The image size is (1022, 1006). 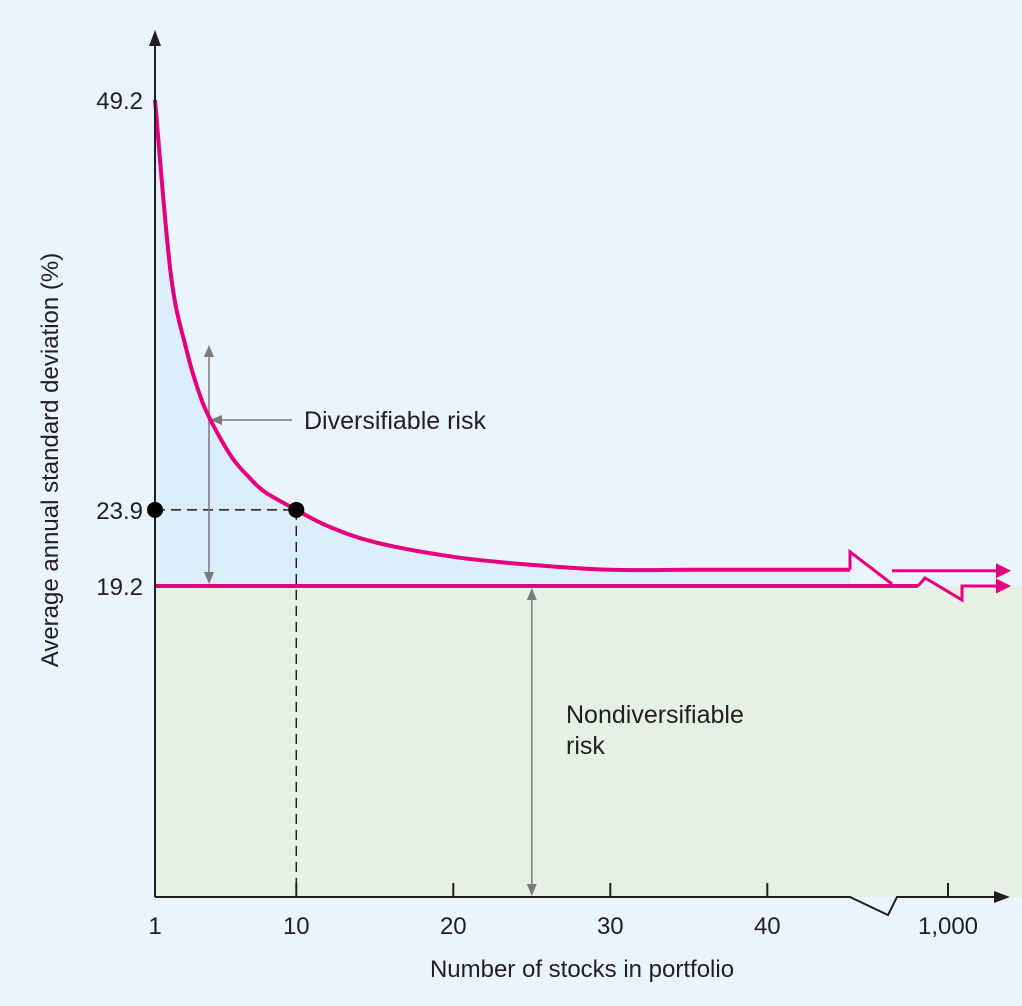 What do you see at coordinates (155, 38) in the screenshot?
I see `y-axis-arrowhead` at bounding box center [155, 38].